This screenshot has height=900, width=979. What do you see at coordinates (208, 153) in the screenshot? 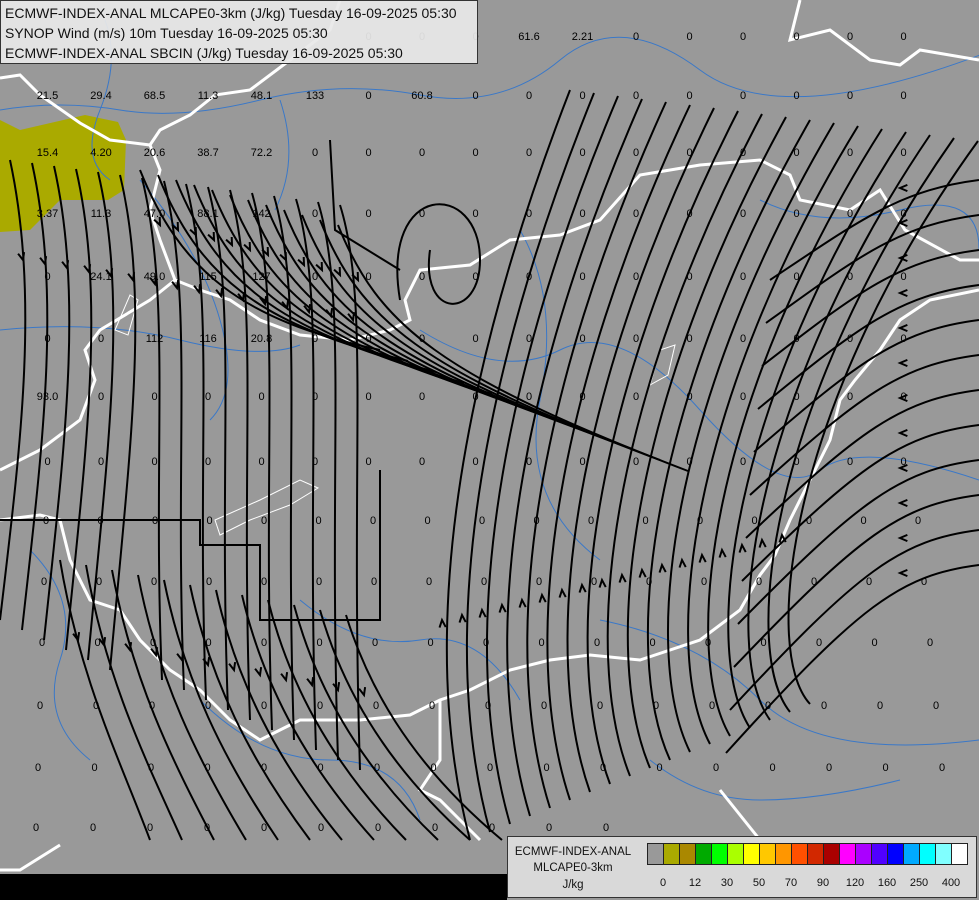
I see `station-value: 38.7` at bounding box center [208, 153].